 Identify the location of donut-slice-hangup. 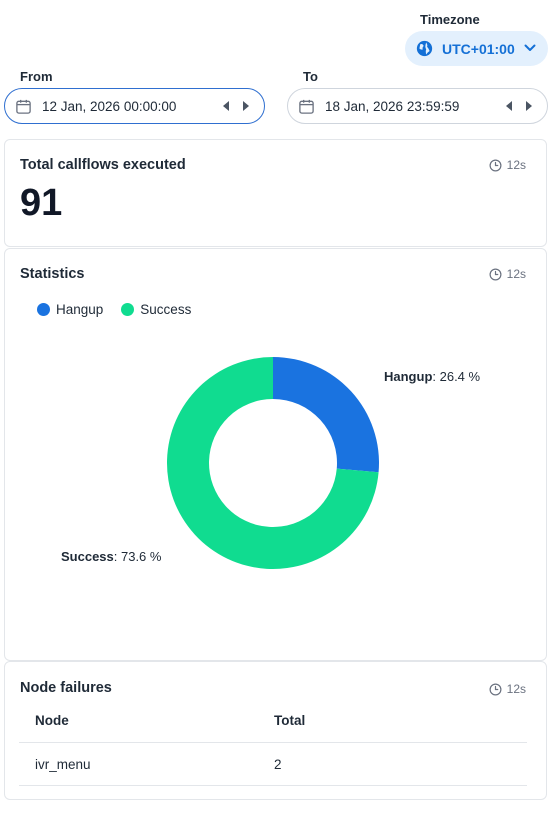
(326, 415).